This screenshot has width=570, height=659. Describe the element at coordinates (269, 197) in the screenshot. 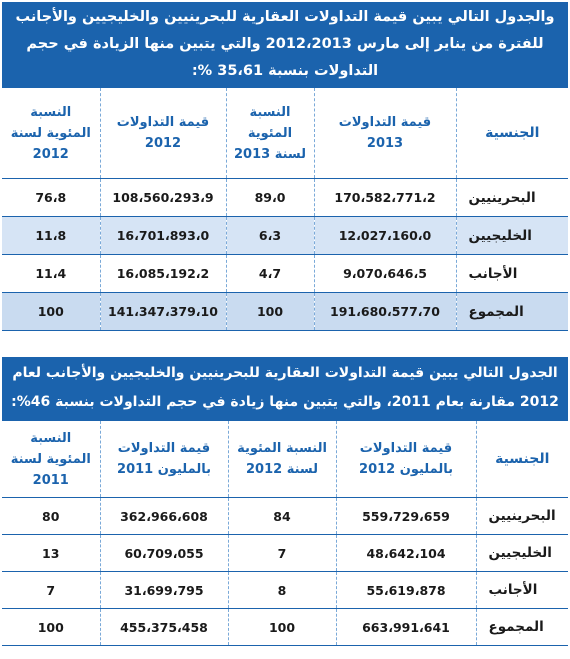

I see `percent-cell: 89،0` at that location.